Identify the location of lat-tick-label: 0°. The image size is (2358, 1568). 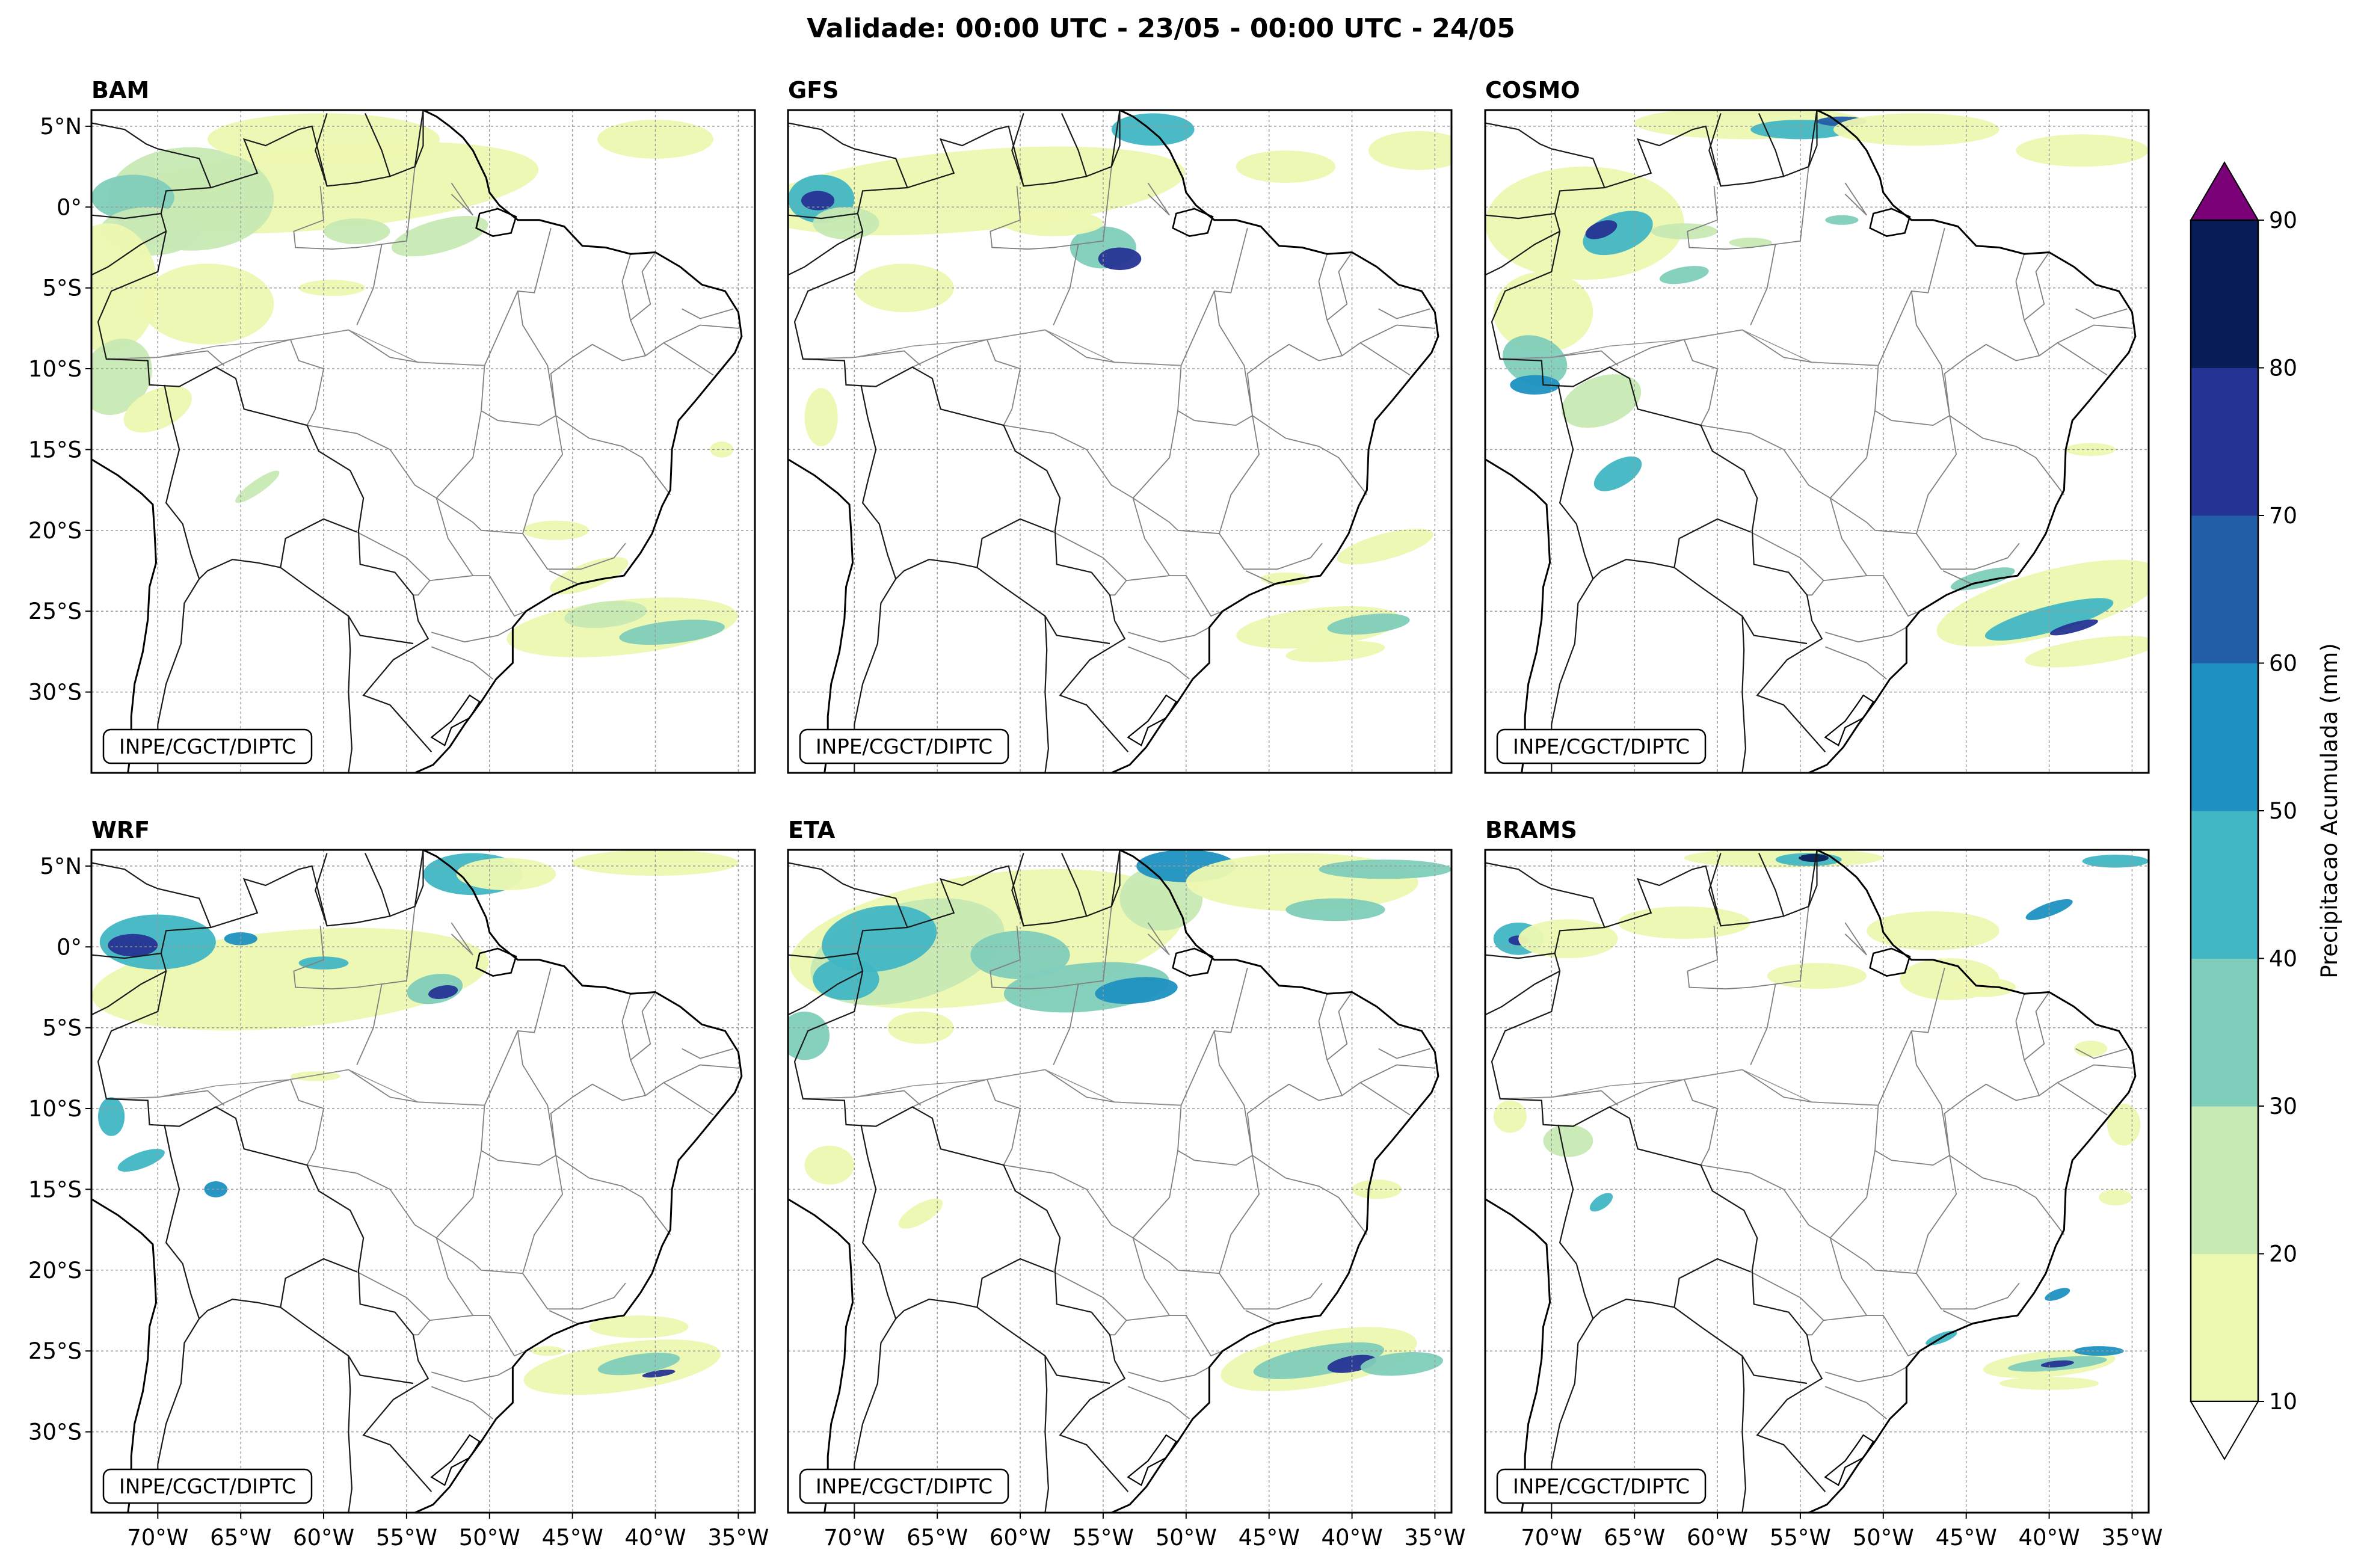
(69, 947).